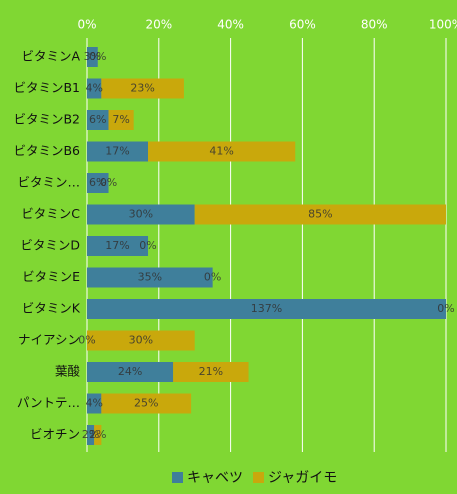 The height and width of the screenshot is (494, 457). I want to click on x-tick-label: 20%, so click(158, 25).